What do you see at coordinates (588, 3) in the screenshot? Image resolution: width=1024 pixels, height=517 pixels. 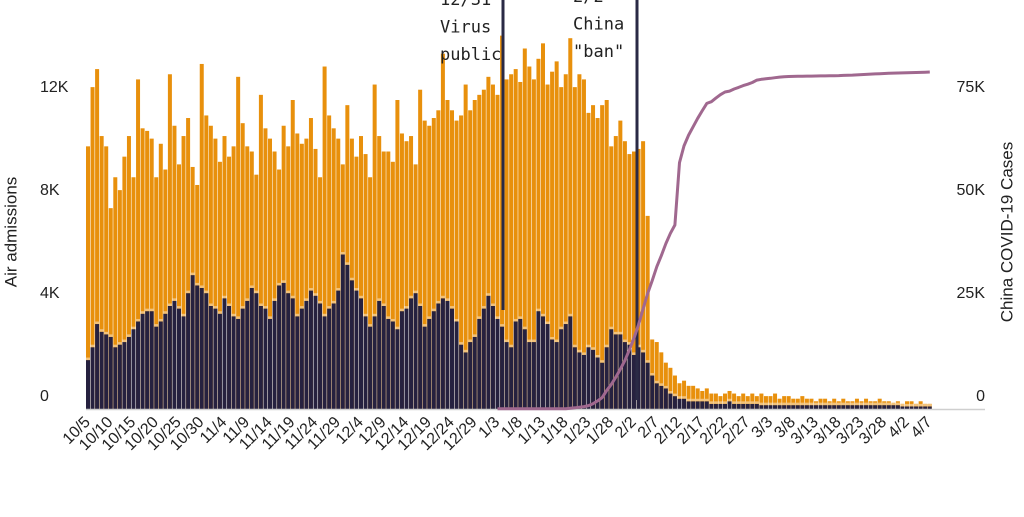 I see `annotation: 2/2` at bounding box center [588, 3].